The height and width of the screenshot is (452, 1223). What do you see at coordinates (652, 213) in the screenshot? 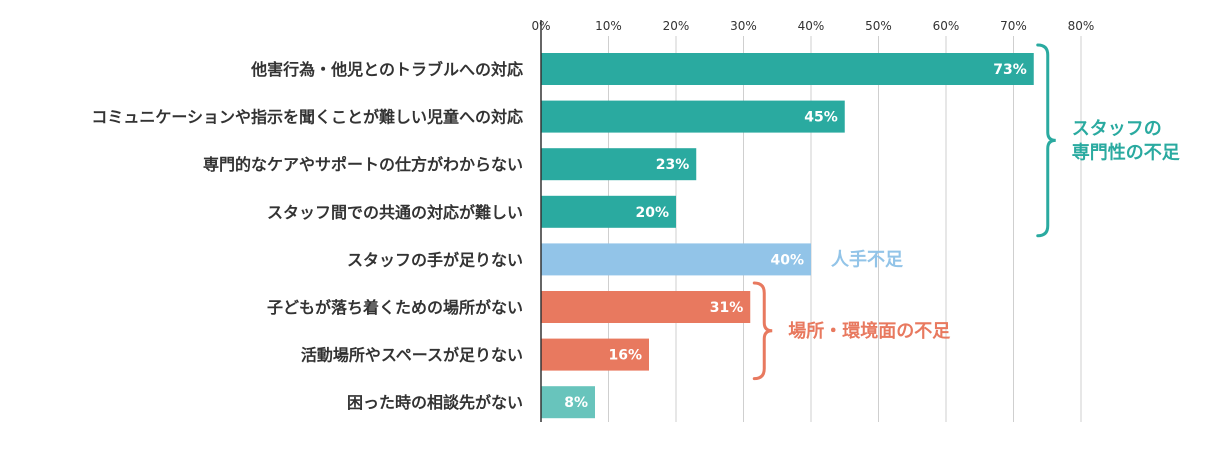
I see `data-label: 20%` at bounding box center [652, 213].